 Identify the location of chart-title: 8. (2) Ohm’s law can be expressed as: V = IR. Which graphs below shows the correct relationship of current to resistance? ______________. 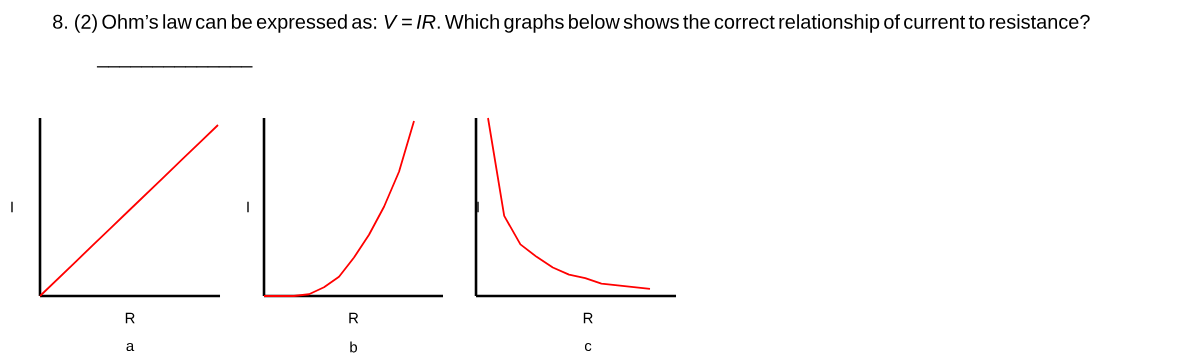
(571, 41).